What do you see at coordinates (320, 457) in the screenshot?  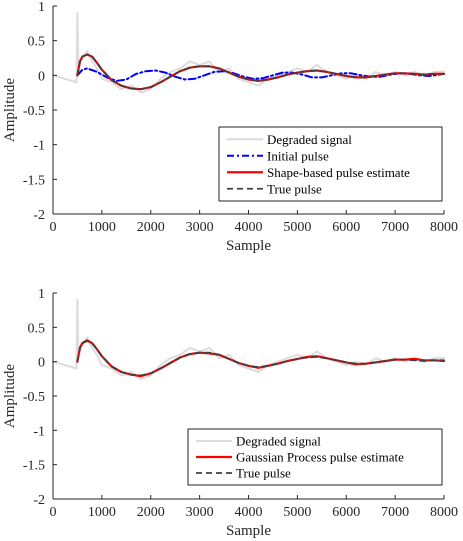 I see `legend-label: Gaussian Process pulse estimate` at bounding box center [320, 457].